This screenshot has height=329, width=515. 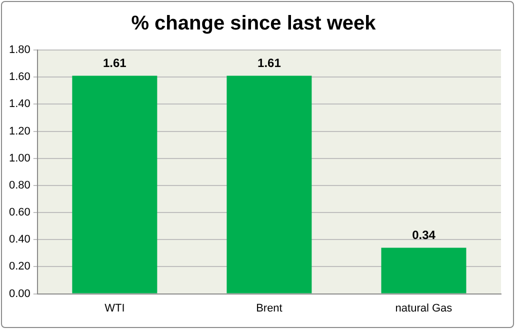 What do you see at coordinates (424, 308) in the screenshot?
I see `x-tick-label: natural Gas` at bounding box center [424, 308].